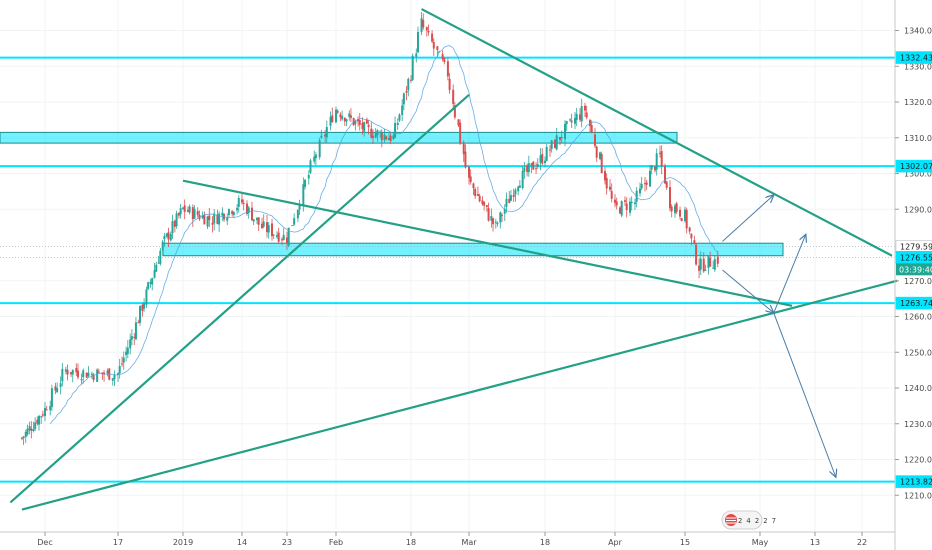 This screenshot has height=550, width=932. What do you see at coordinates (757, 521) in the screenshot?
I see `logo-text: 2 4 2 2 7` at bounding box center [757, 521].